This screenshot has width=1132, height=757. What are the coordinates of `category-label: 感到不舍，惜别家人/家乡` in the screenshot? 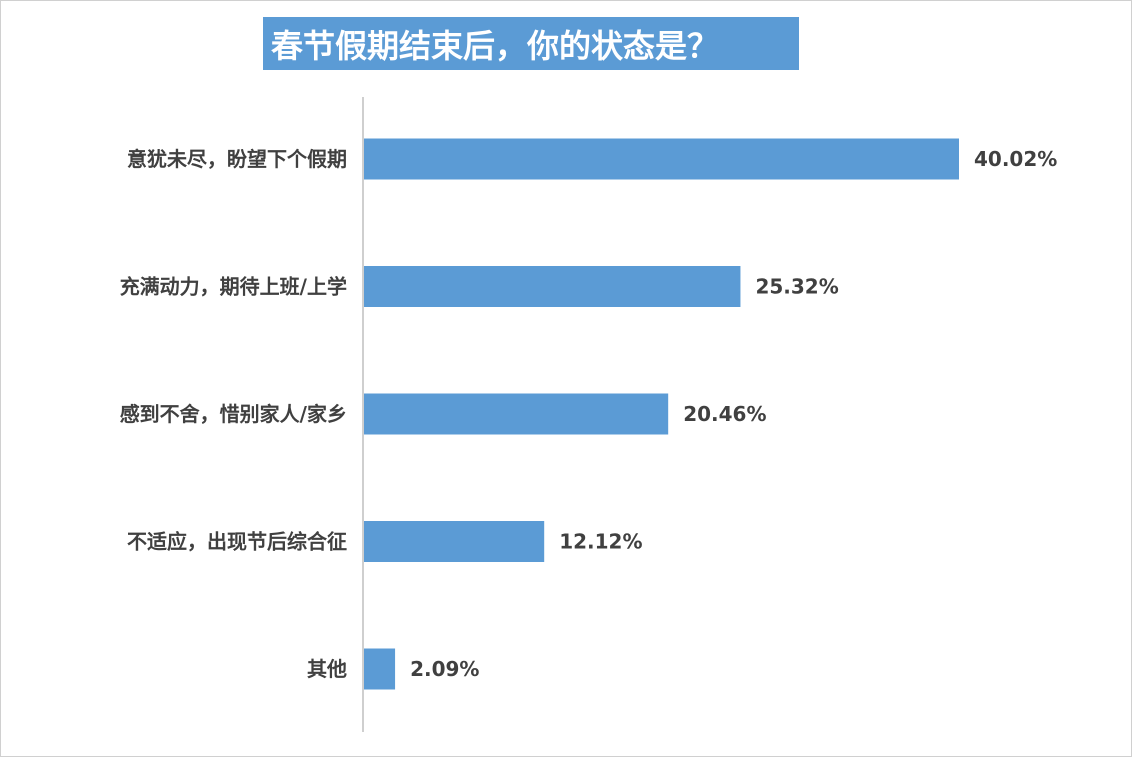 It's located at (233, 414).